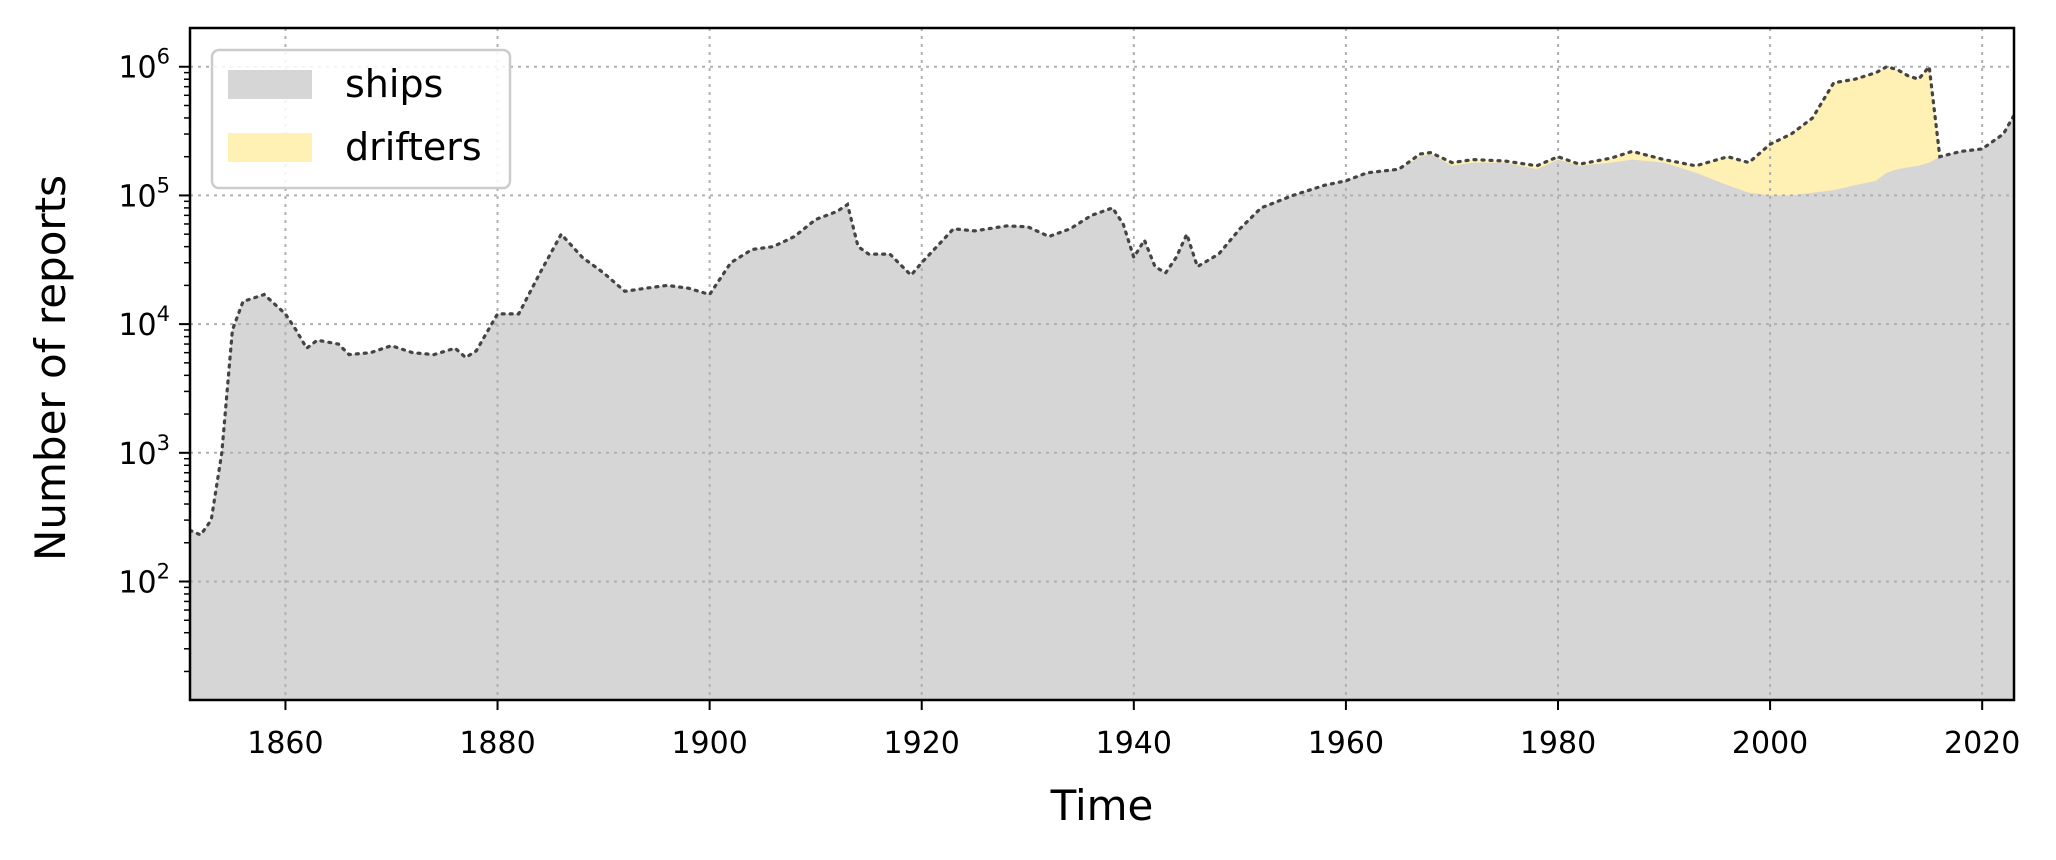 This screenshot has width=2056, height=860. What do you see at coordinates (709, 743) in the screenshot?
I see `x-tick-label: 1900` at bounding box center [709, 743].